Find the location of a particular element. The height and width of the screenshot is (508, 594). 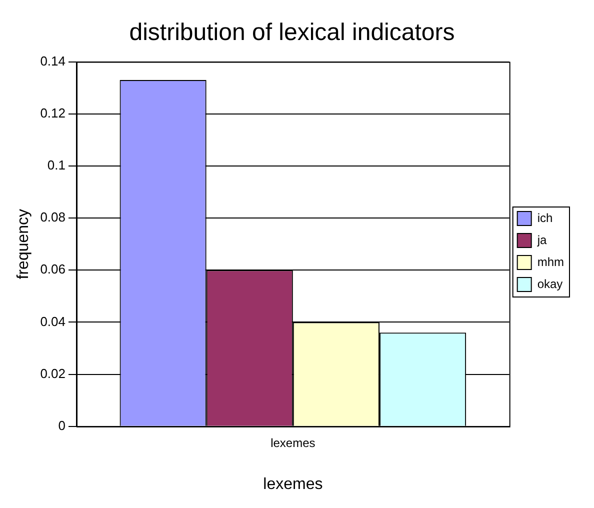

y-tick-label: 0.06 is located at coordinates (53, 269).